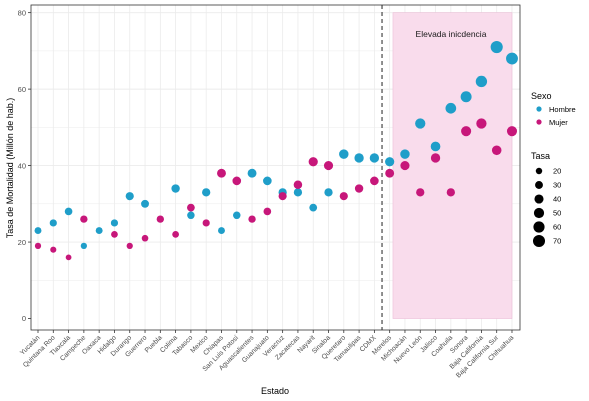 The image size is (589, 401). Describe the element at coordinates (252, 219) in the screenshot. I see `point-mujer-aguascalientes` at that location.